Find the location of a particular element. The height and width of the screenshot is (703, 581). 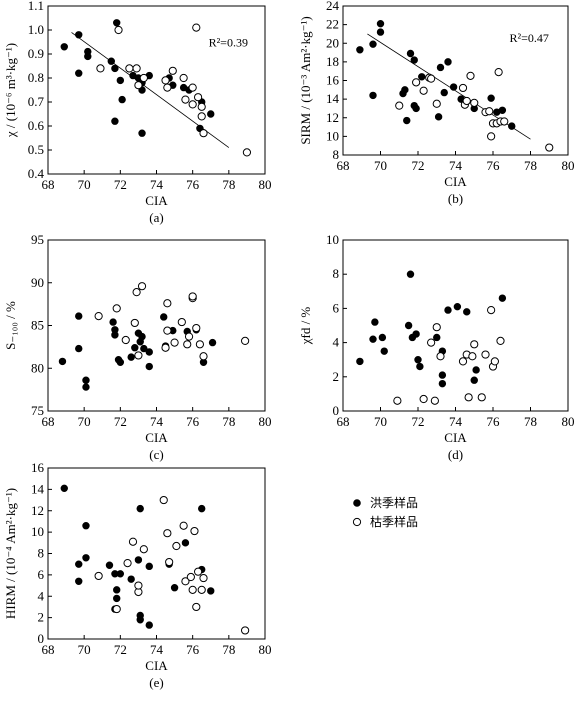

y-axis-label: χfd / % is located at coordinates (305, 326).